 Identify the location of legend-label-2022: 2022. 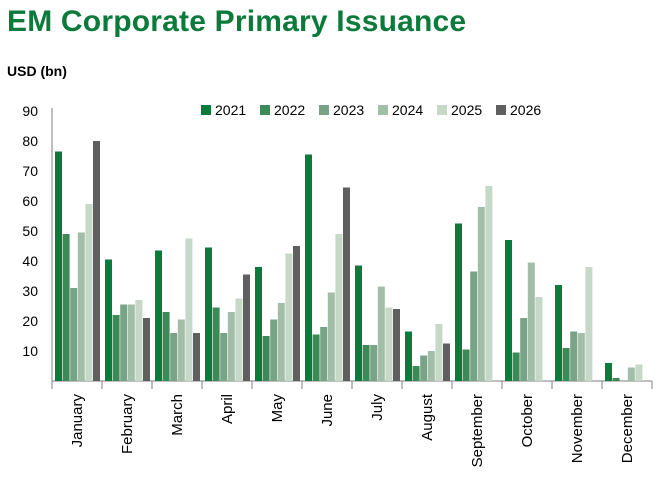
(289, 110).